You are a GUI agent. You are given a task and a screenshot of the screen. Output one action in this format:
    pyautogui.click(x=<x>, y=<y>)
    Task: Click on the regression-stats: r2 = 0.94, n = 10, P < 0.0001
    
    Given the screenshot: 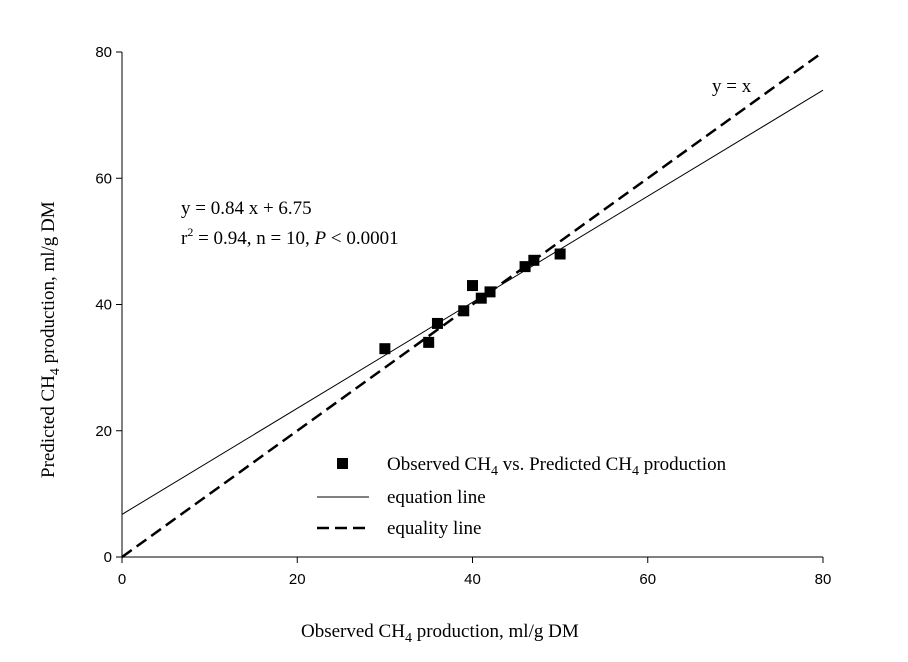 What is the action you would take?
    pyautogui.click(x=290, y=237)
    